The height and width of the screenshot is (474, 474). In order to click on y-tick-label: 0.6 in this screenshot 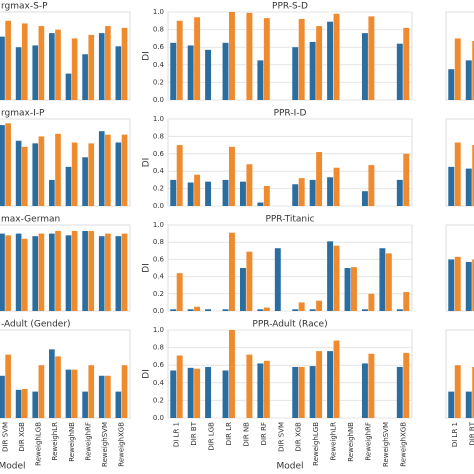, I will do `click(159, 154)`.